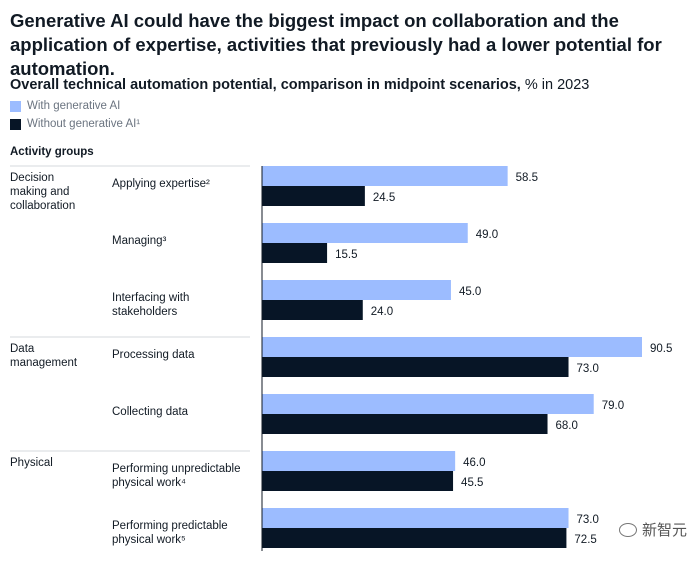 The height and width of the screenshot is (562, 697). Describe the element at coordinates (44, 356) in the screenshot. I see `group-label: Data management` at that location.